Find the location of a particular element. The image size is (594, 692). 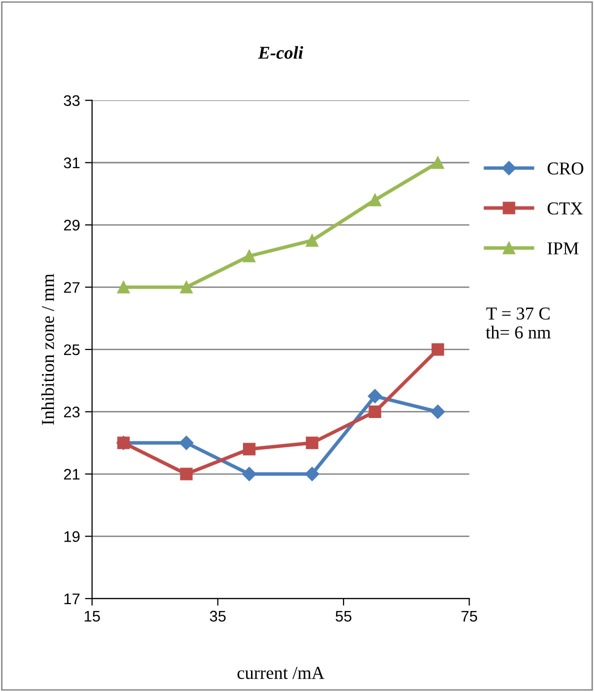

text: T = 37 C th= 6 nm is located at coordinates (518, 323).